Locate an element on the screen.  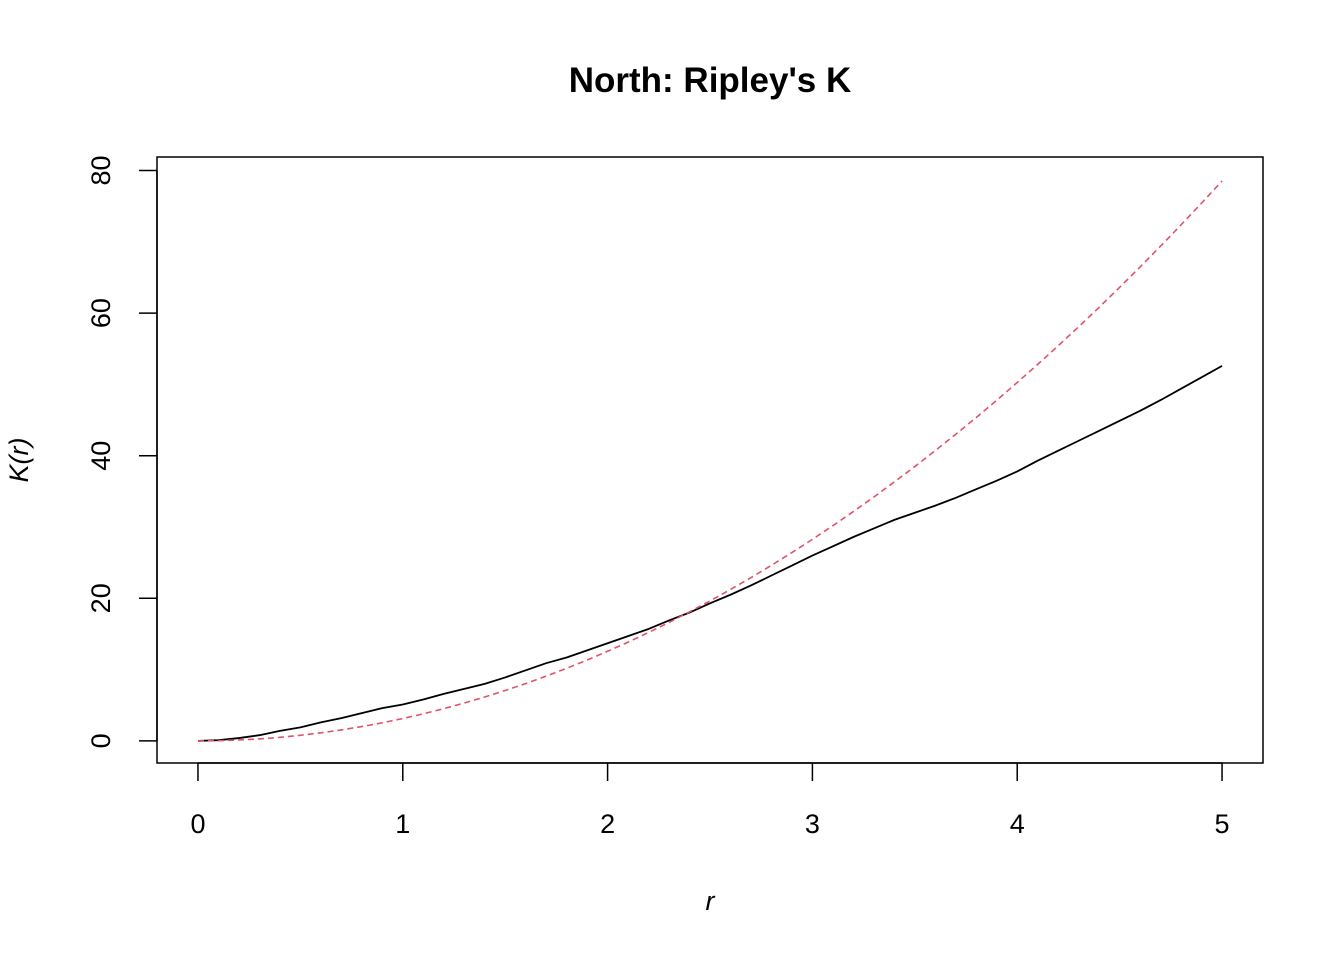
y-tick-label: 80 is located at coordinates (101, 171).